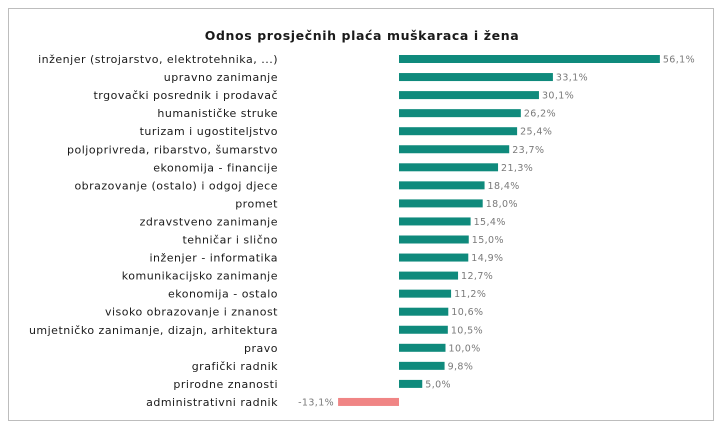  What do you see at coordinates (572, 78) in the screenshot?
I see `value-label: 33,1%` at bounding box center [572, 78].